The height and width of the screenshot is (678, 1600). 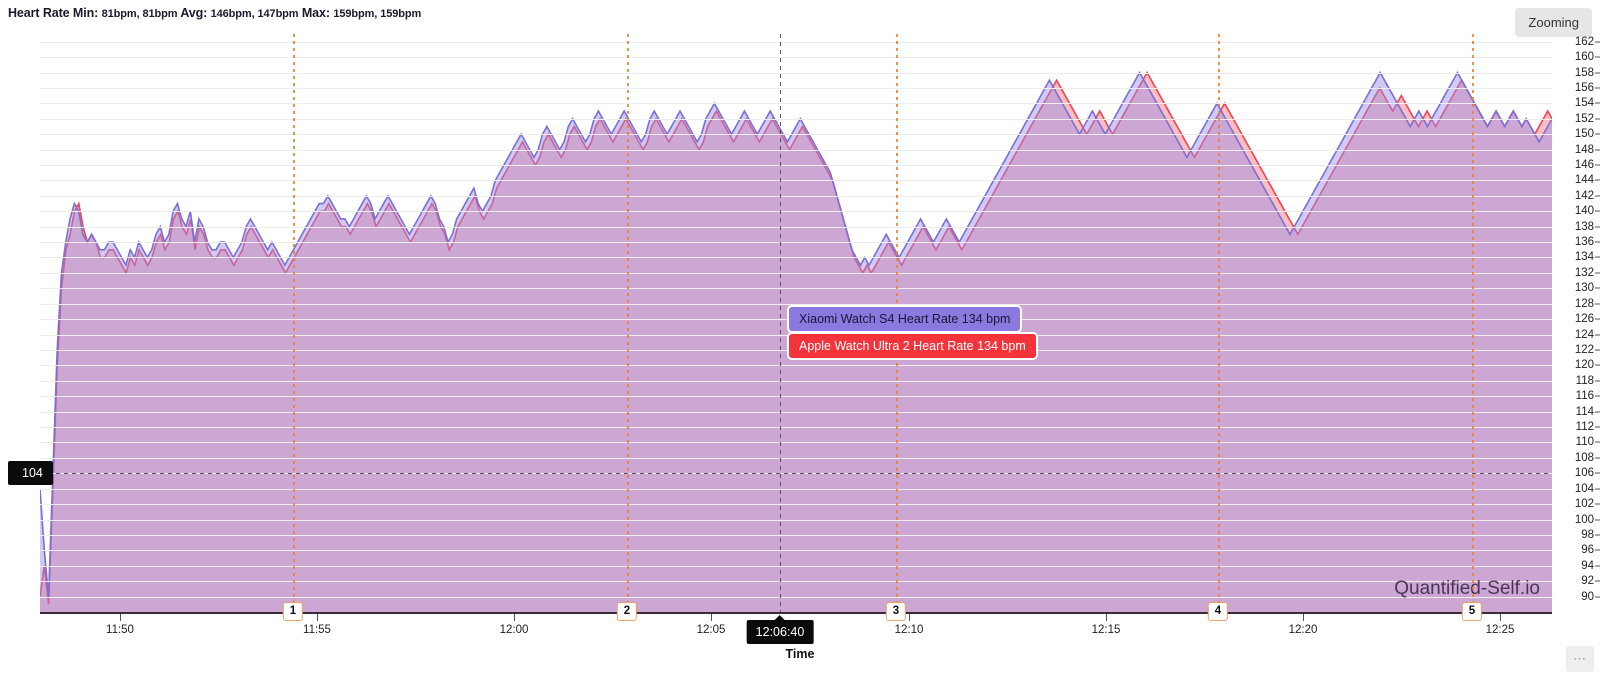 What do you see at coordinates (1584, 319) in the screenshot?
I see `y-axis-label: 126` at bounding box center [1584, 319].